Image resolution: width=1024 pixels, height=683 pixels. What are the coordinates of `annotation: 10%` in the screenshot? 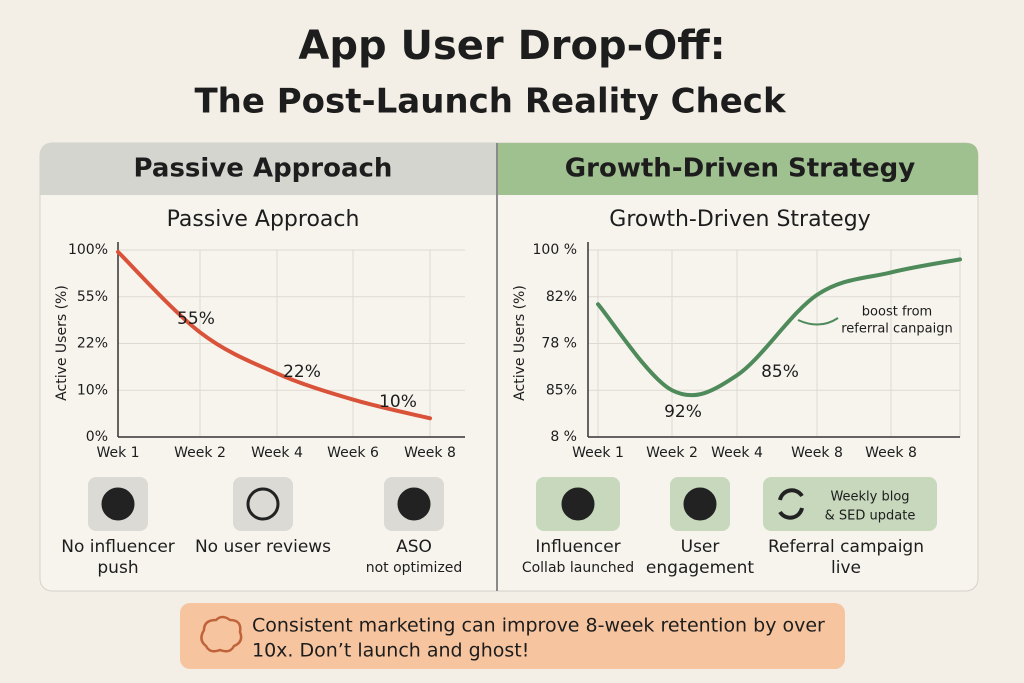 It's located at (398, 402).